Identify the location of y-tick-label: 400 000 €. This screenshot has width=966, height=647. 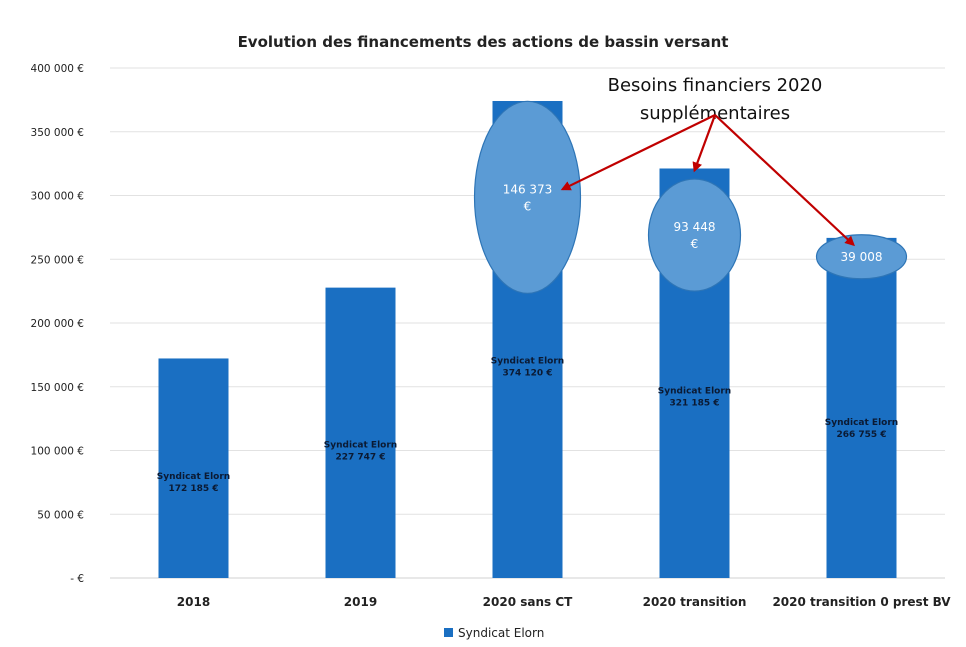
(57, 69).